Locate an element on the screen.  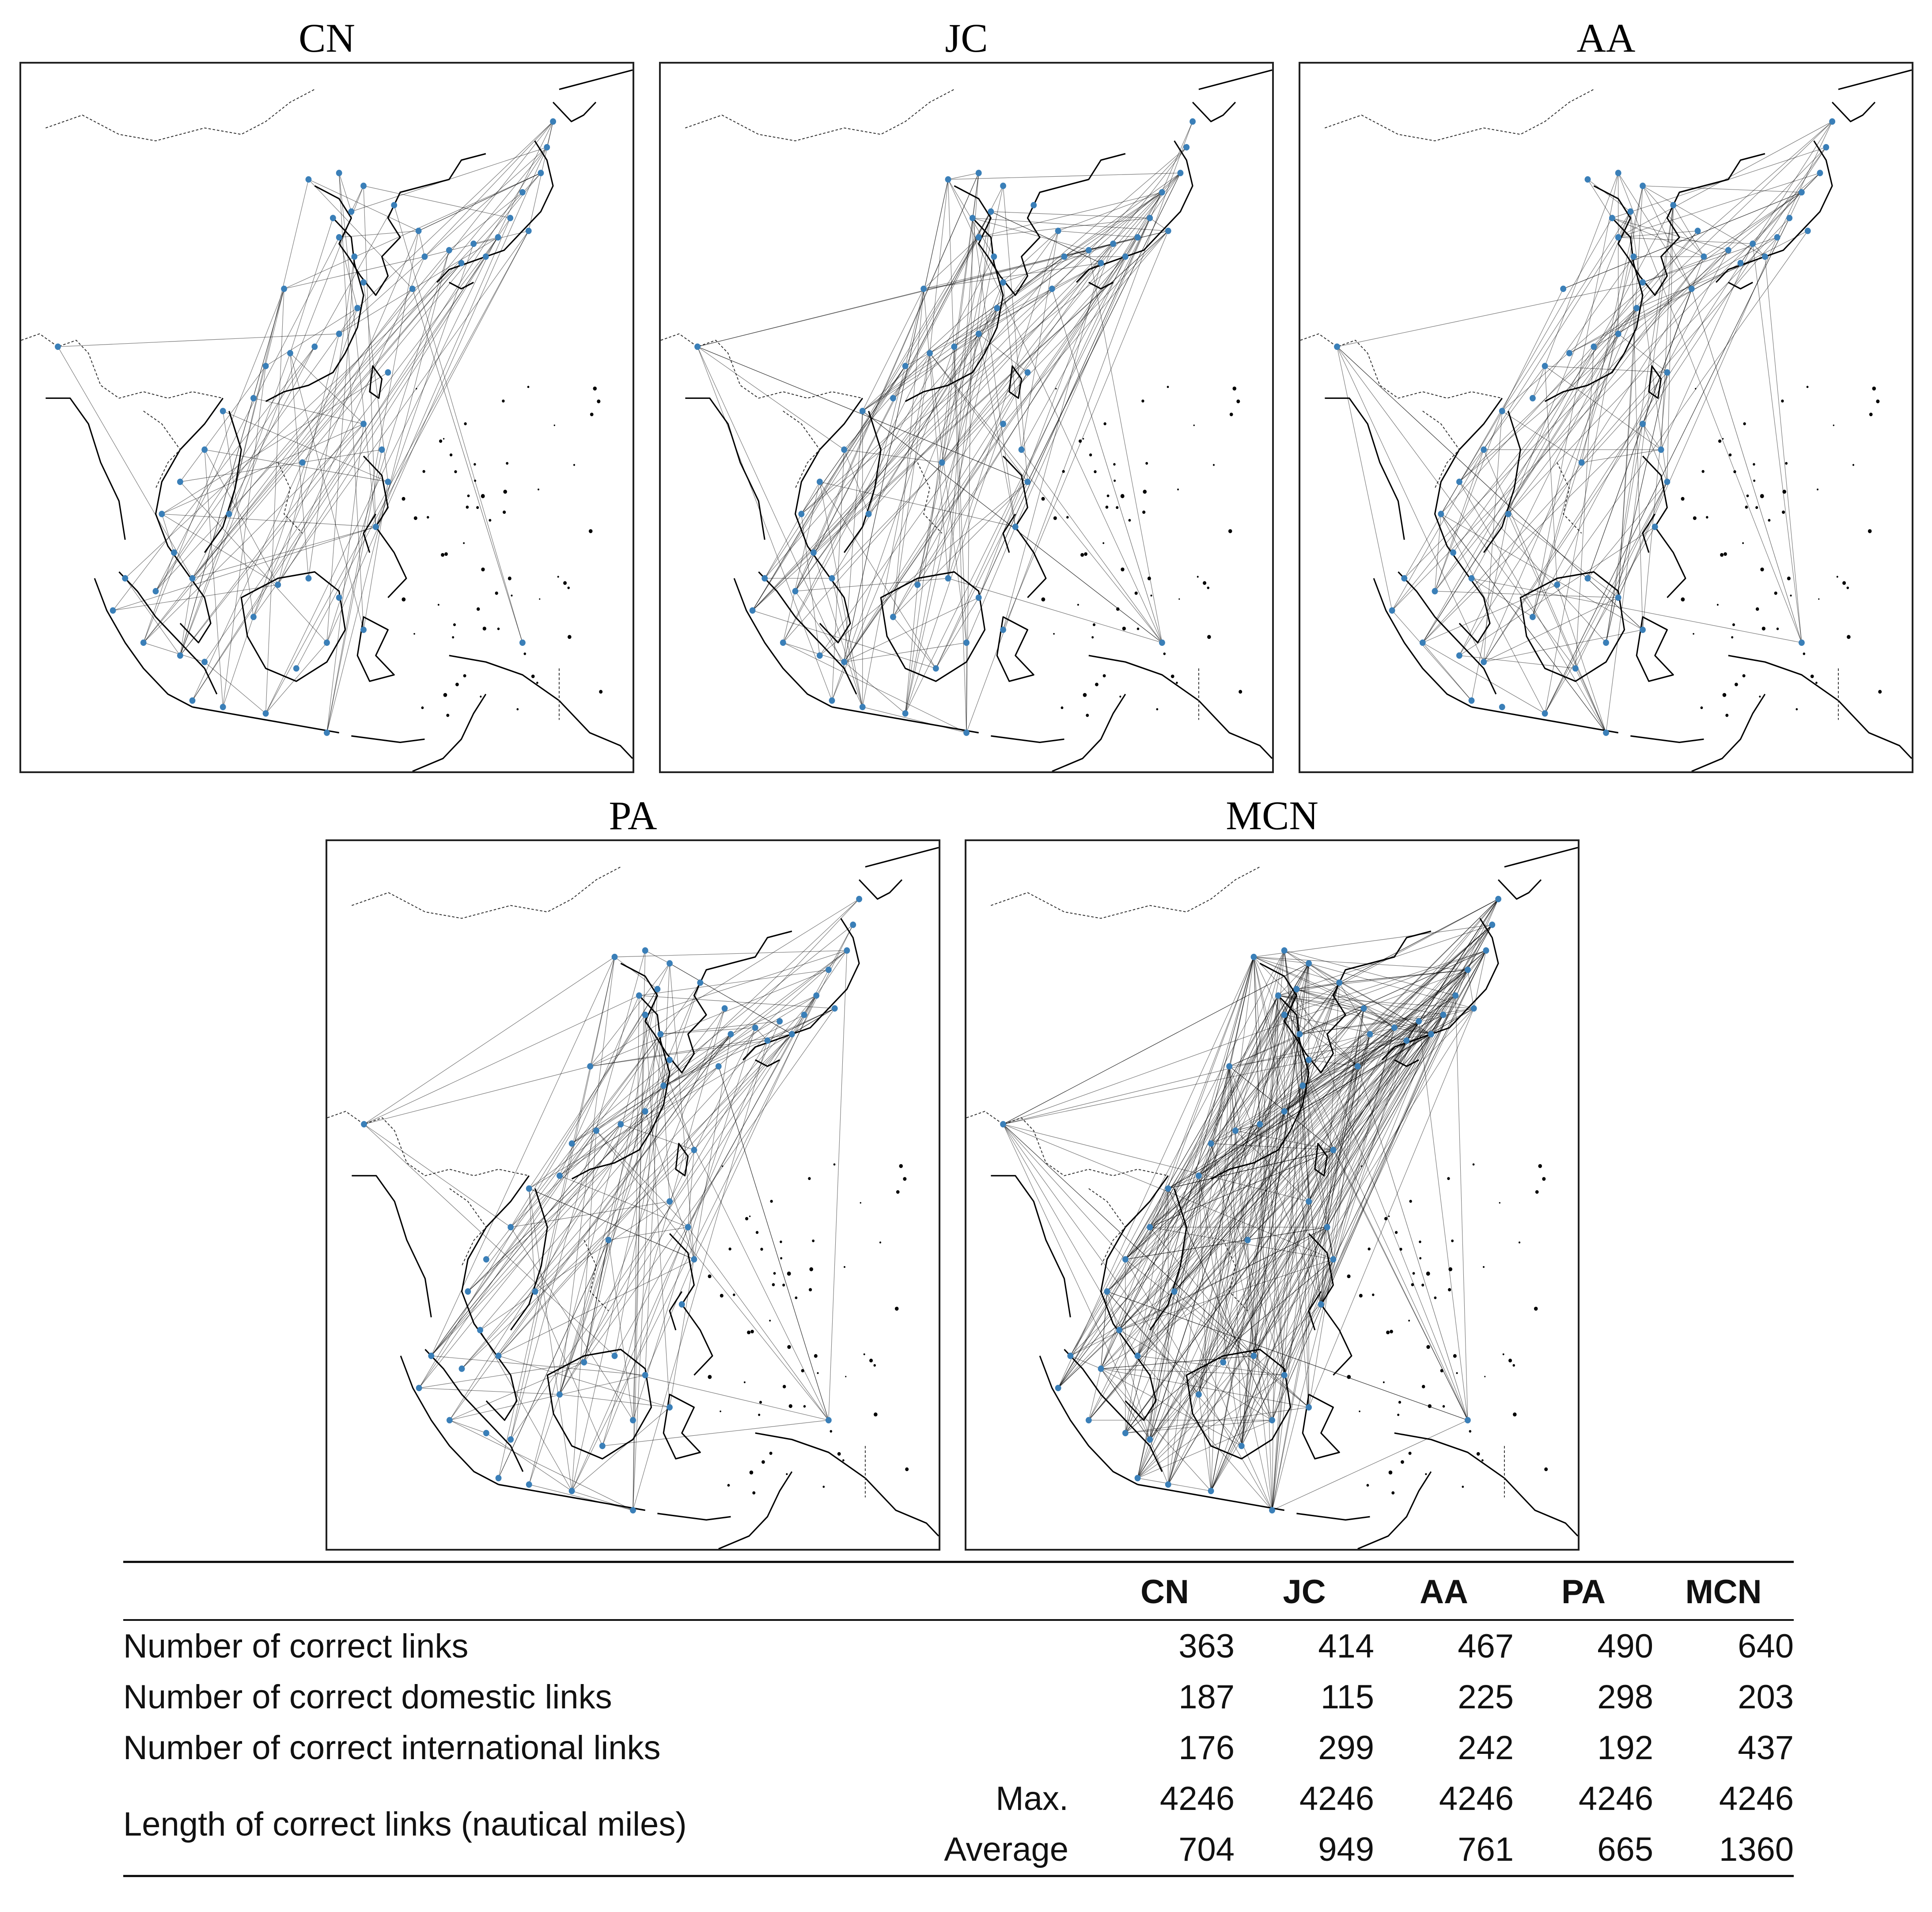
row-label: Number of correct domestic links is located at coordinates (368, 1697).